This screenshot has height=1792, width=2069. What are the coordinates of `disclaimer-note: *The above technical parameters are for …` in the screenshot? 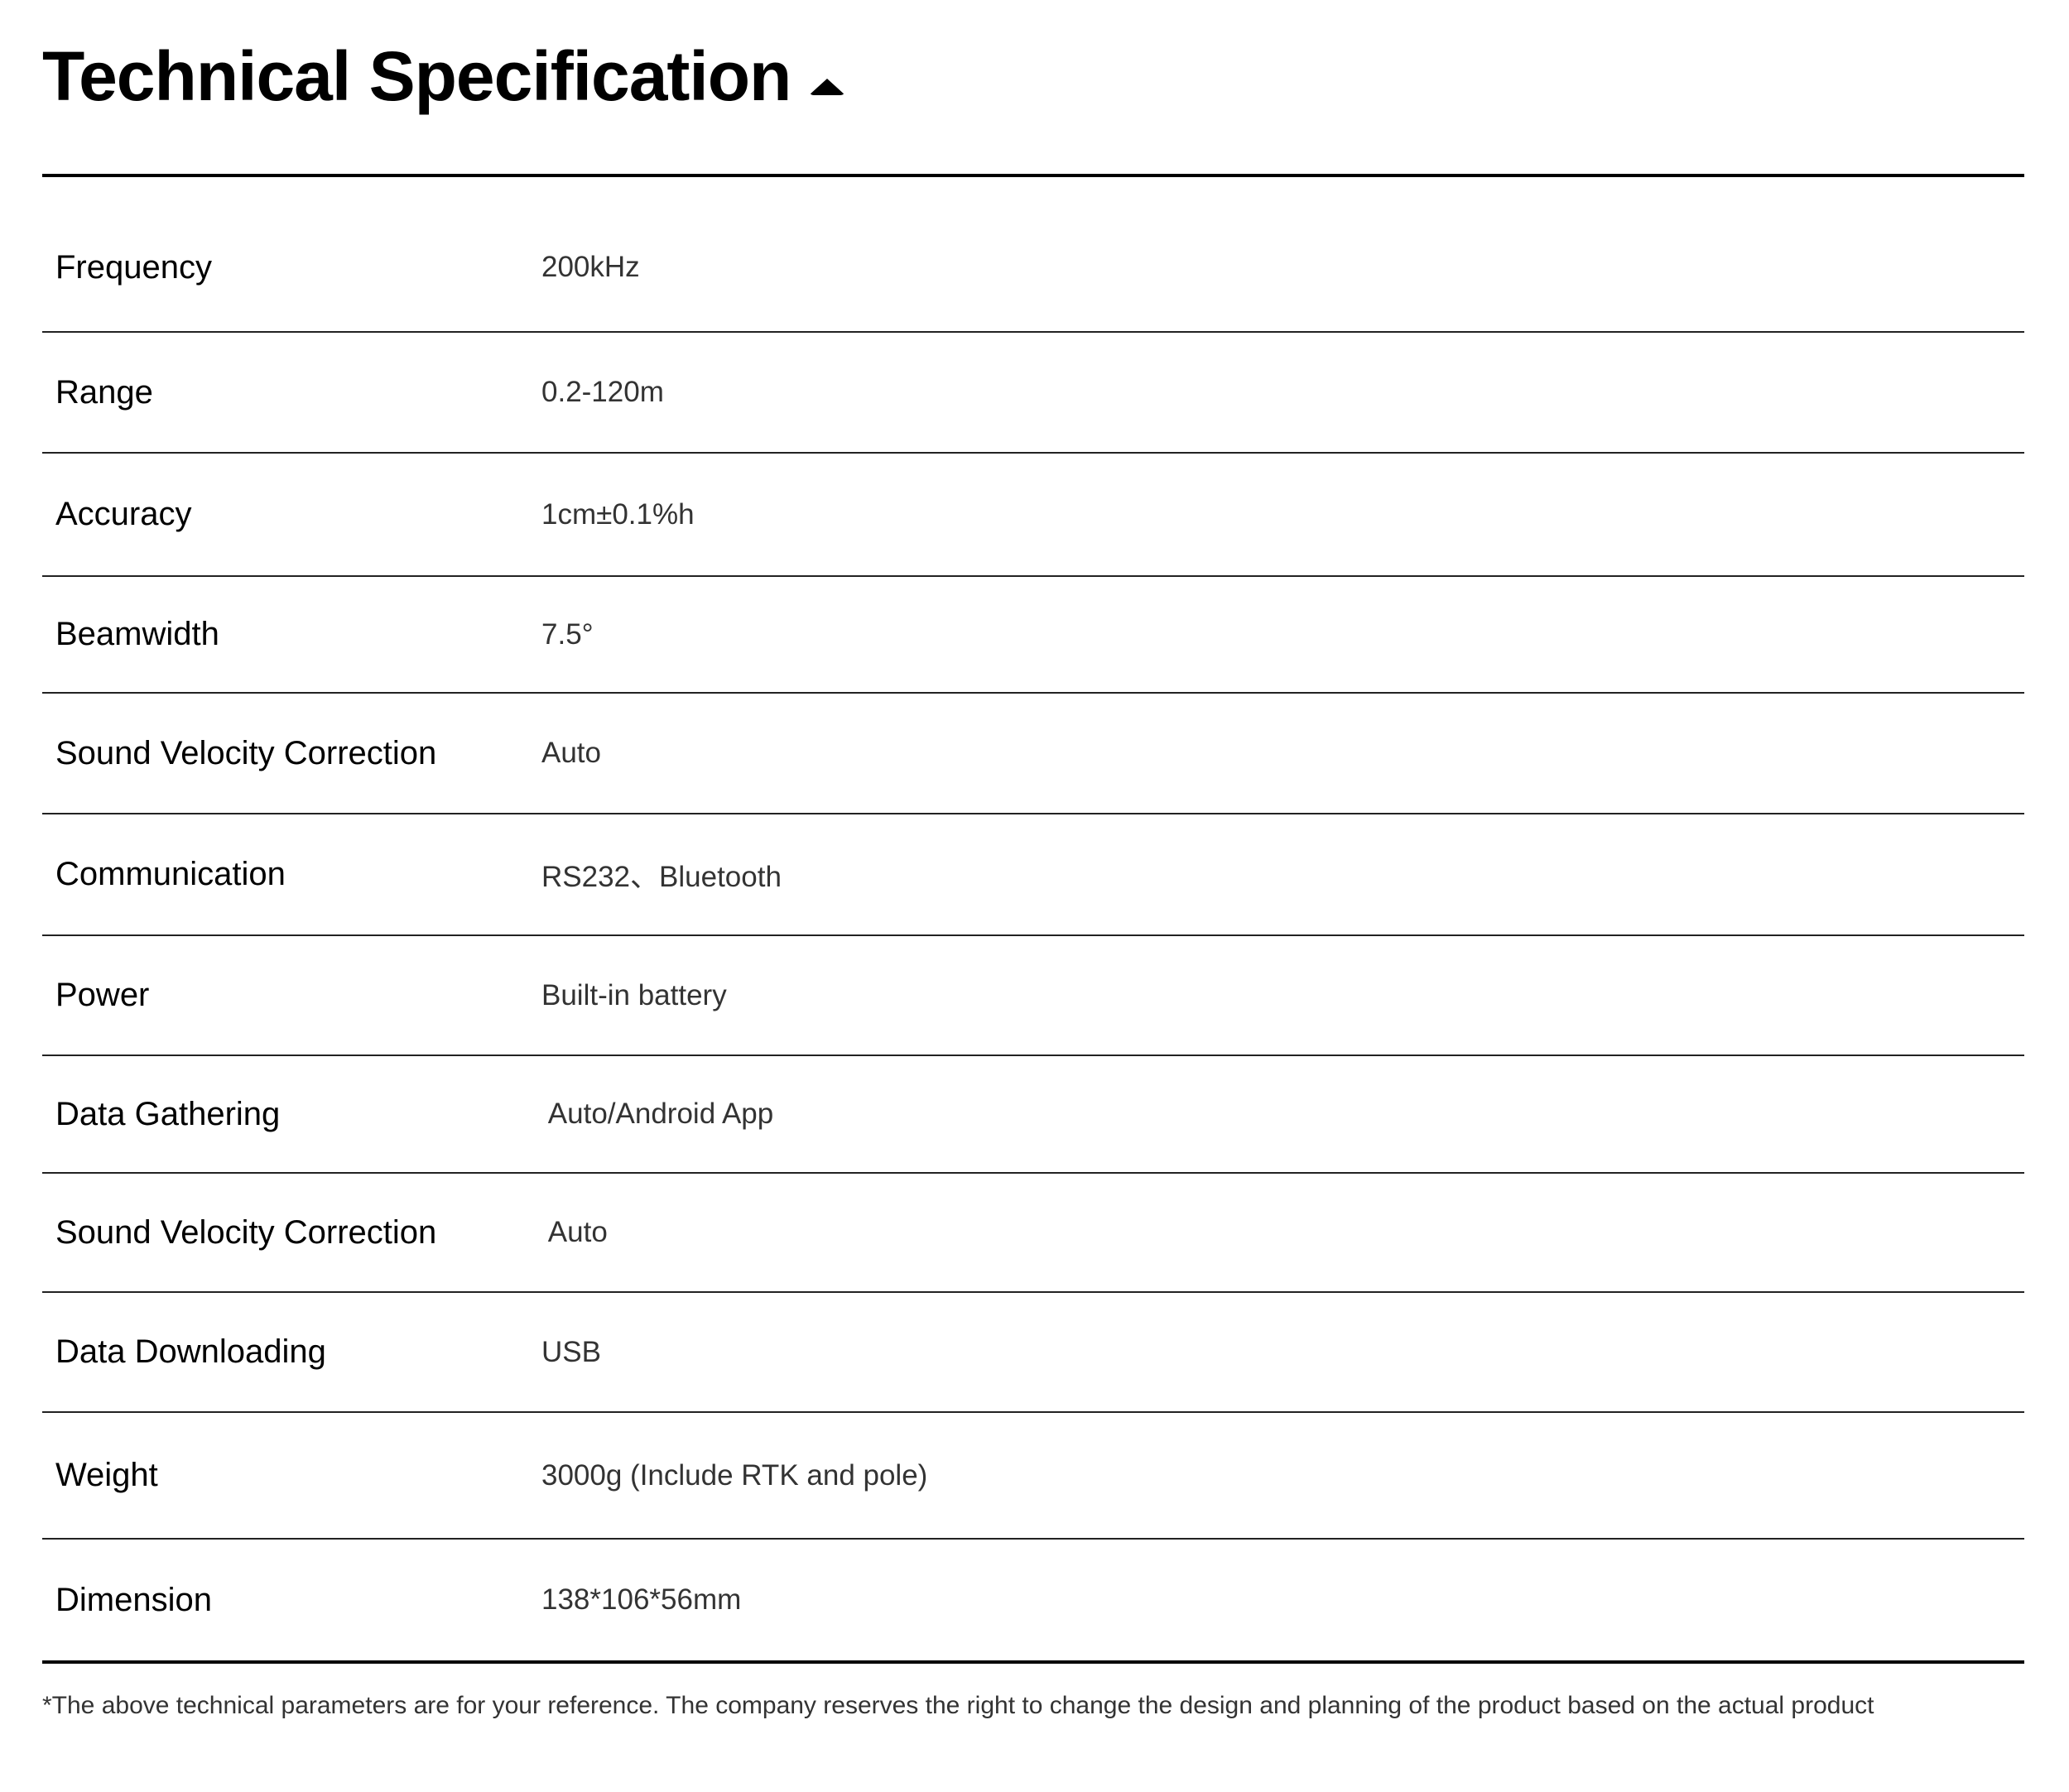 It's located at (958, 1705).